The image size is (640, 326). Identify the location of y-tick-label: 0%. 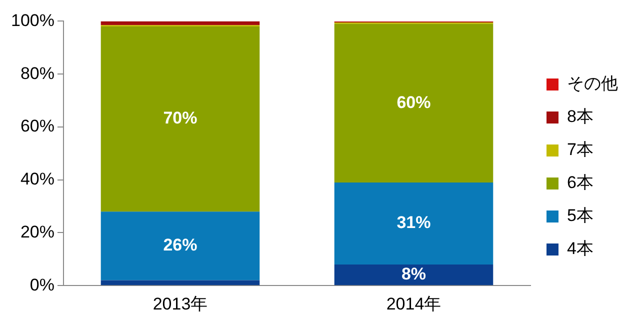
(42, 284).